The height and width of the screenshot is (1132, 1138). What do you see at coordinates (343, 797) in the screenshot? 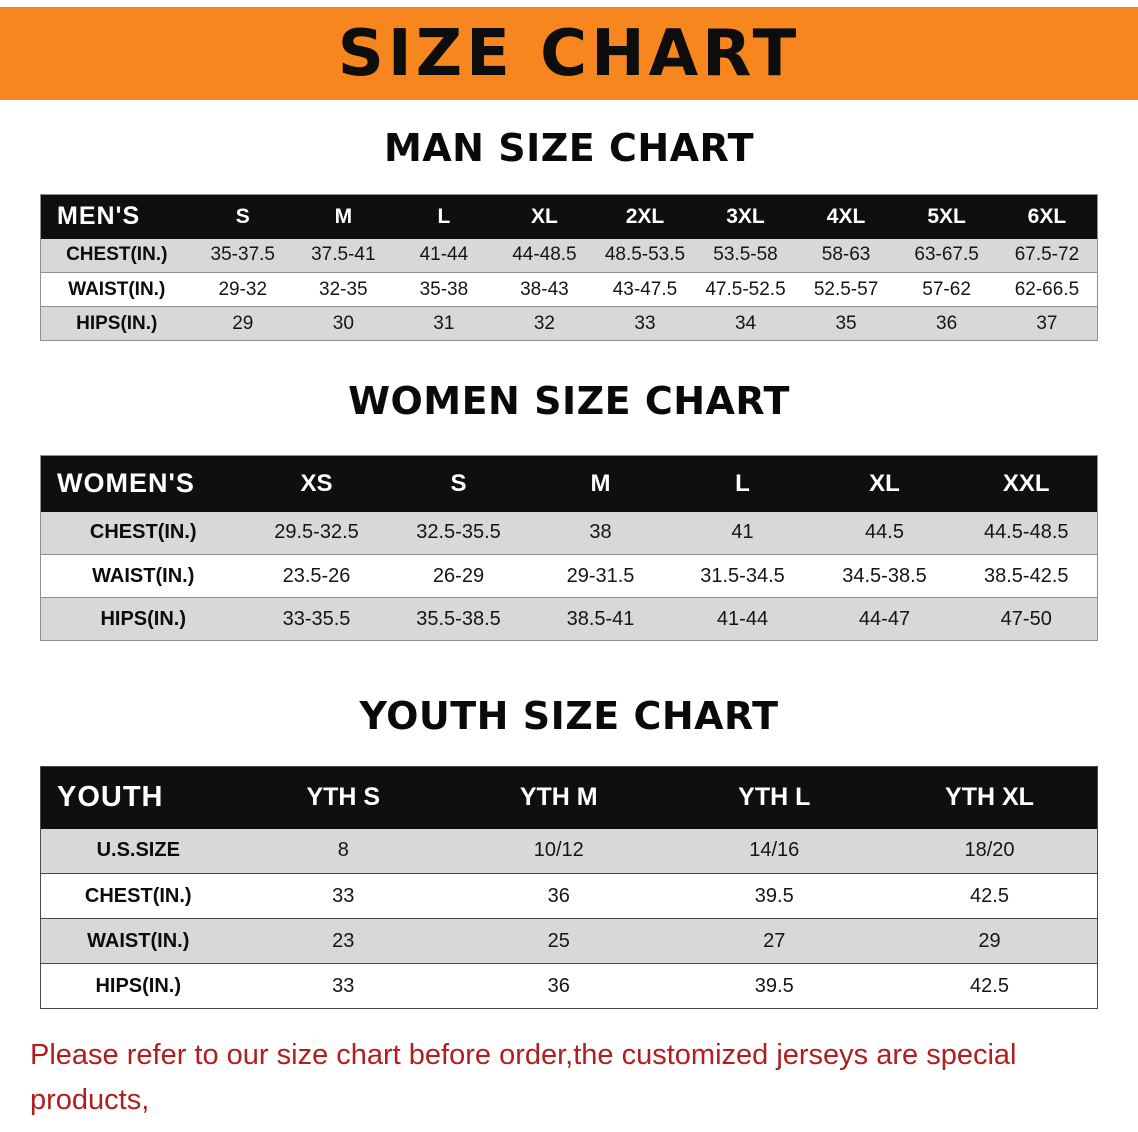
I see `size-header-cell: YTH S` at bounding box center [343, 797].